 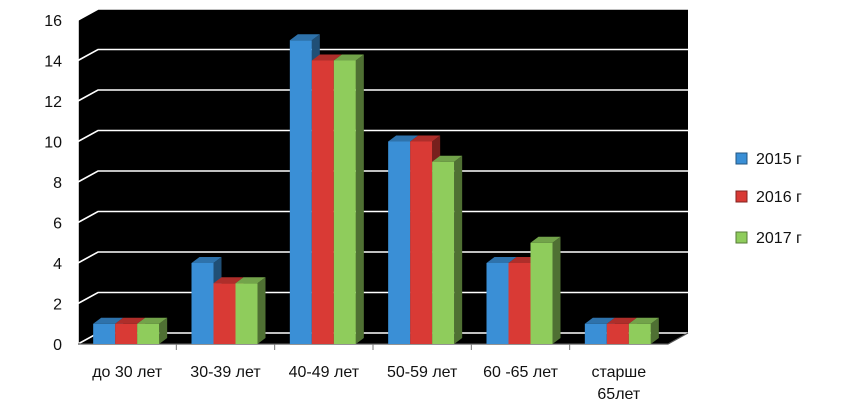 What do you see at coordinates (779, 238) in the screenshot?
I see `legend-label: 2017 г` at bounding box center [779, 238].